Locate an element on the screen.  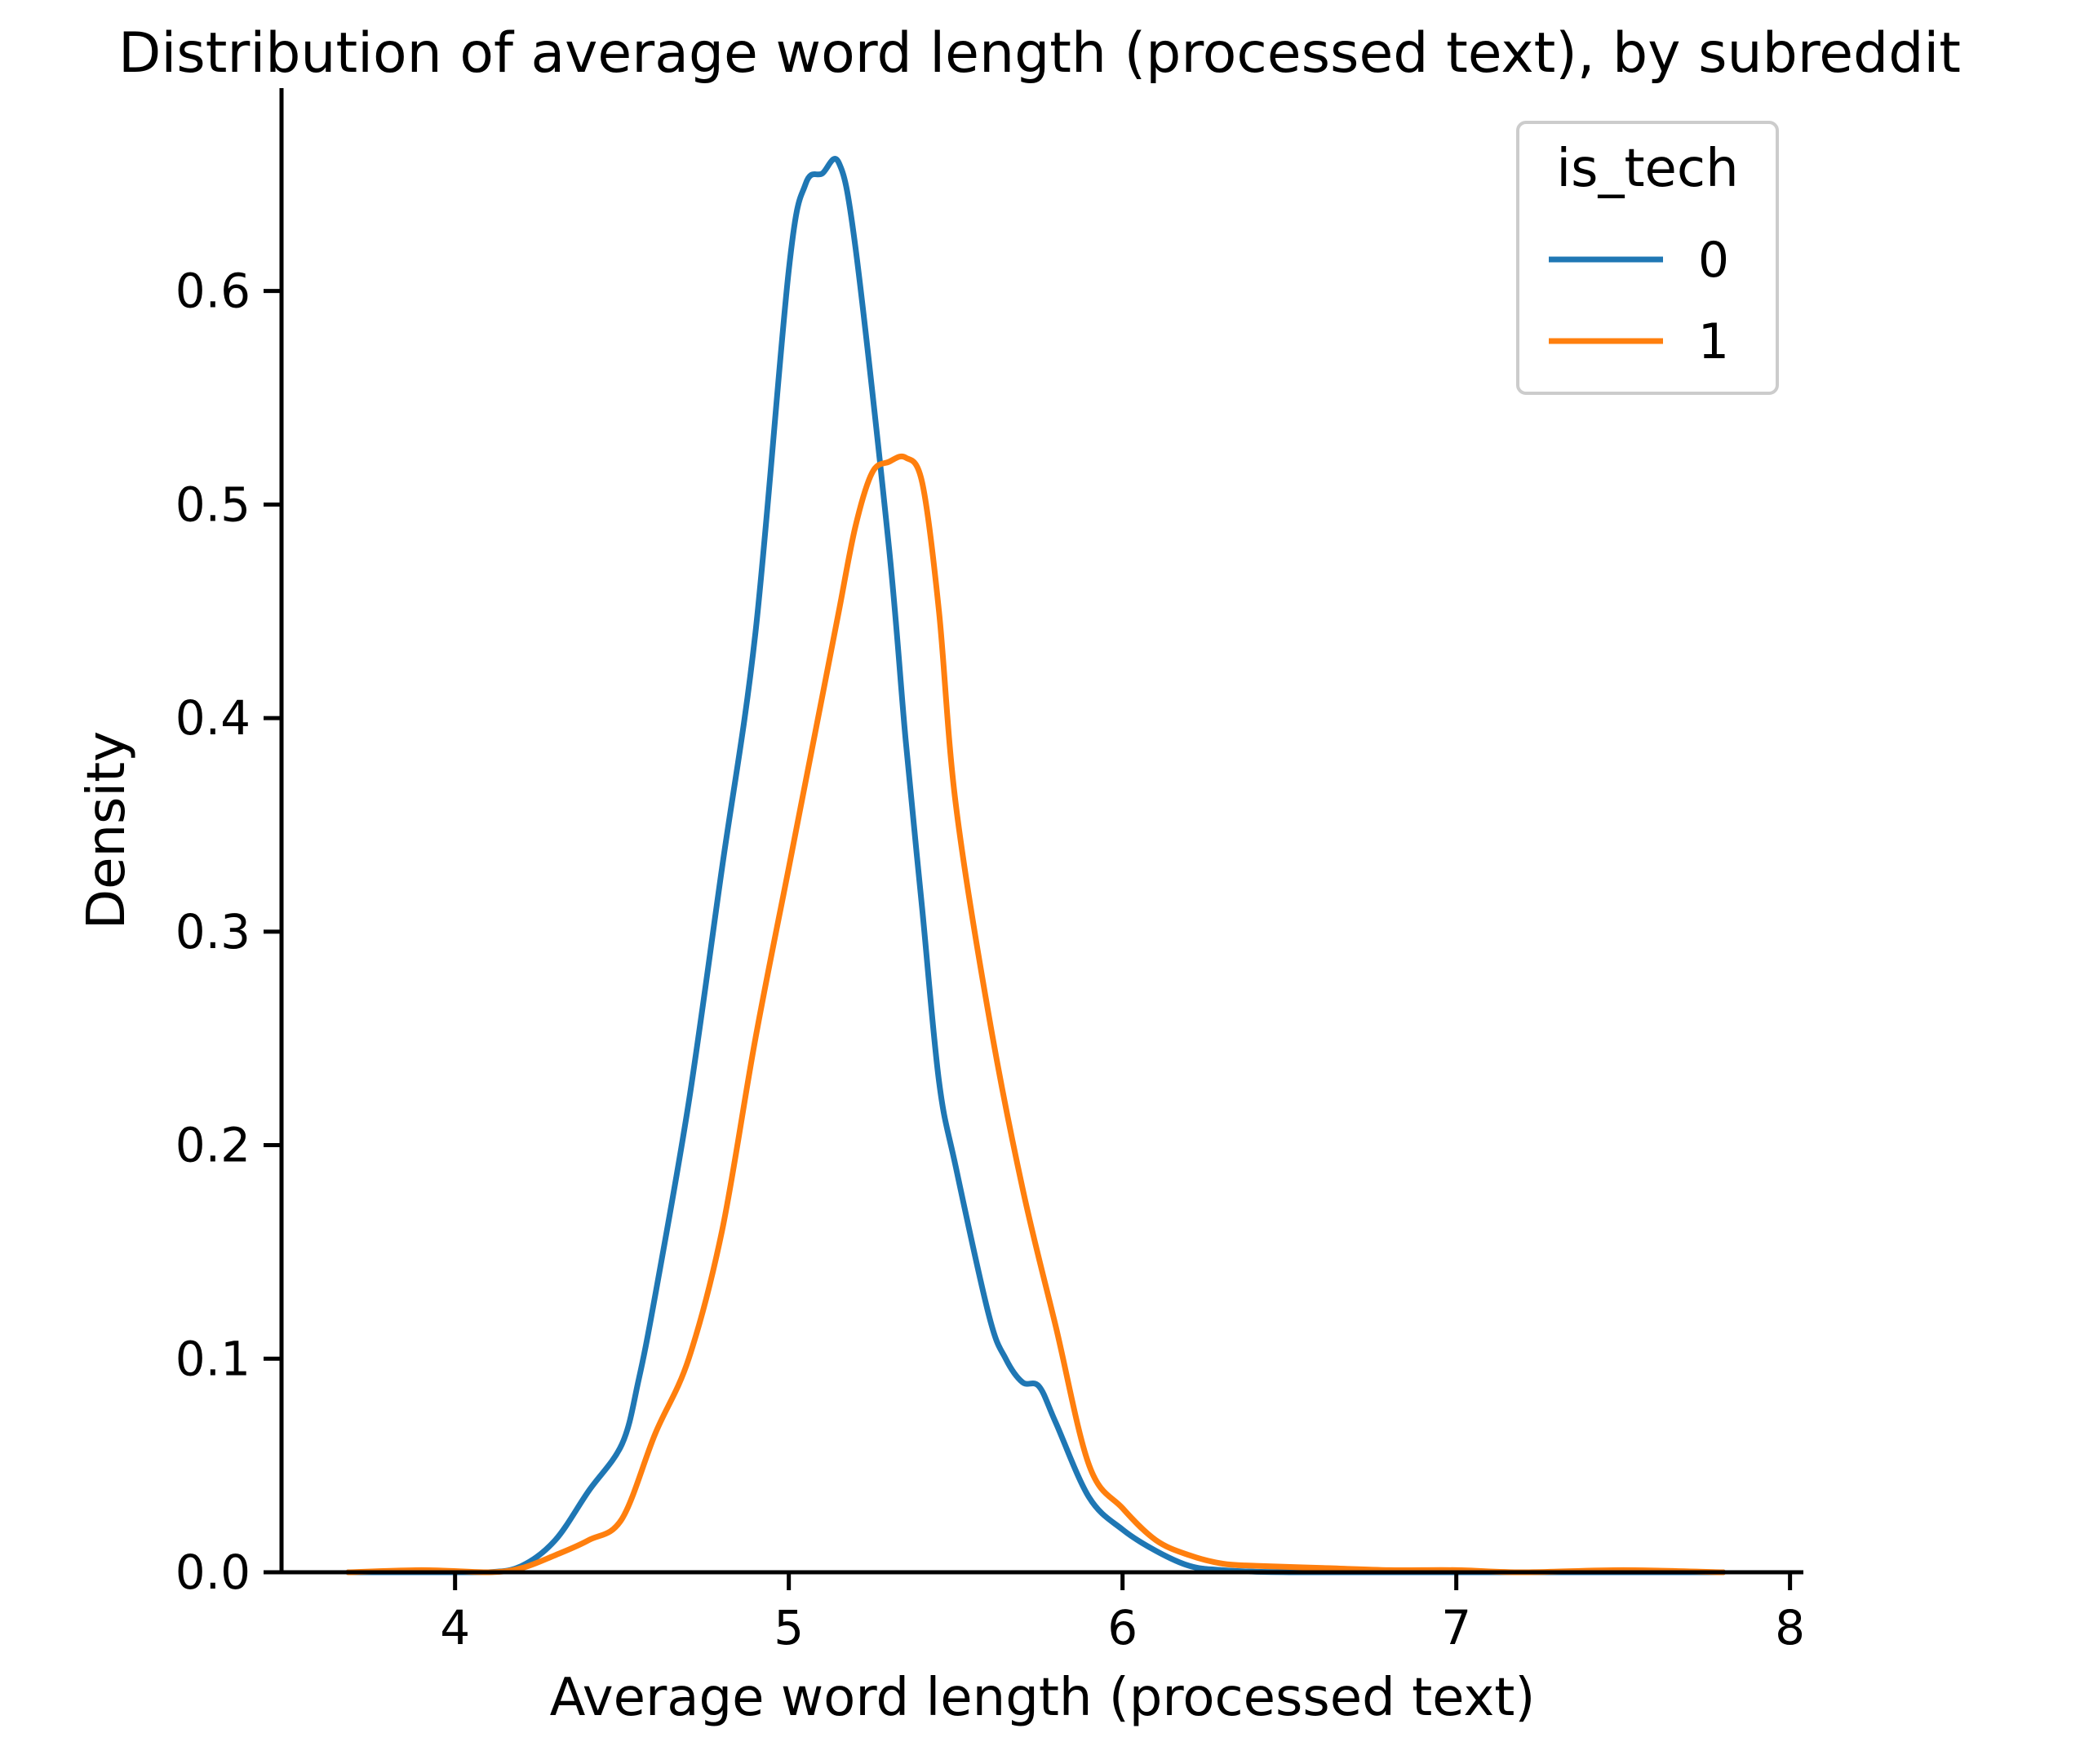
x-axis-ticks: 4 5 6 7 8 is located at coordinates (1122, 1613).